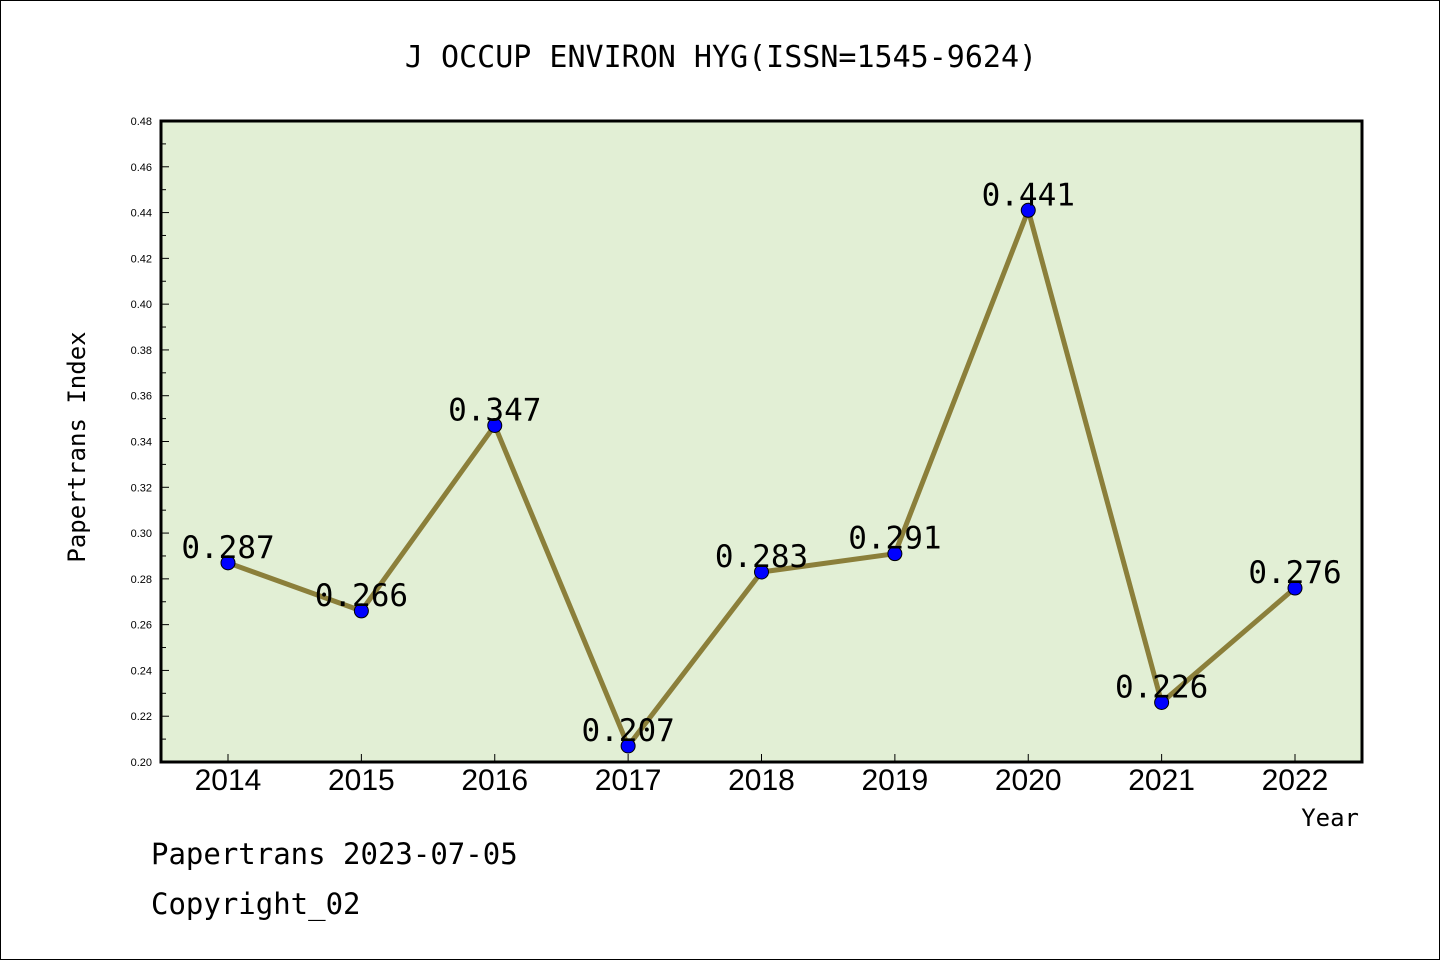 This screenshot has width=1440, height=960. I want to click on y-tick-label: 0.32, so click(141, 488).